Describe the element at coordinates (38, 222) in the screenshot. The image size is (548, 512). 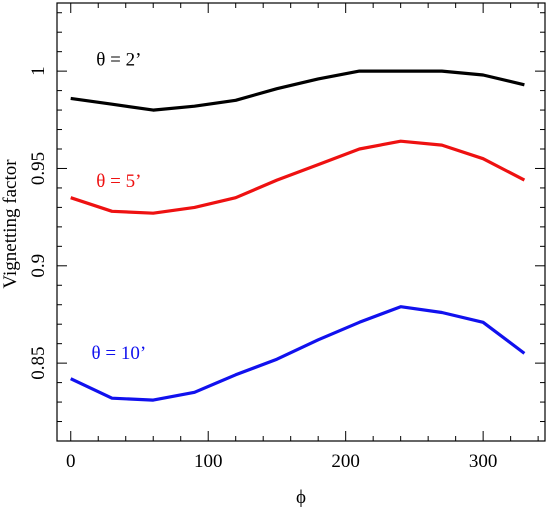
I see `y-tick-labels: 0.85 0.9 0.95 1` at that location.